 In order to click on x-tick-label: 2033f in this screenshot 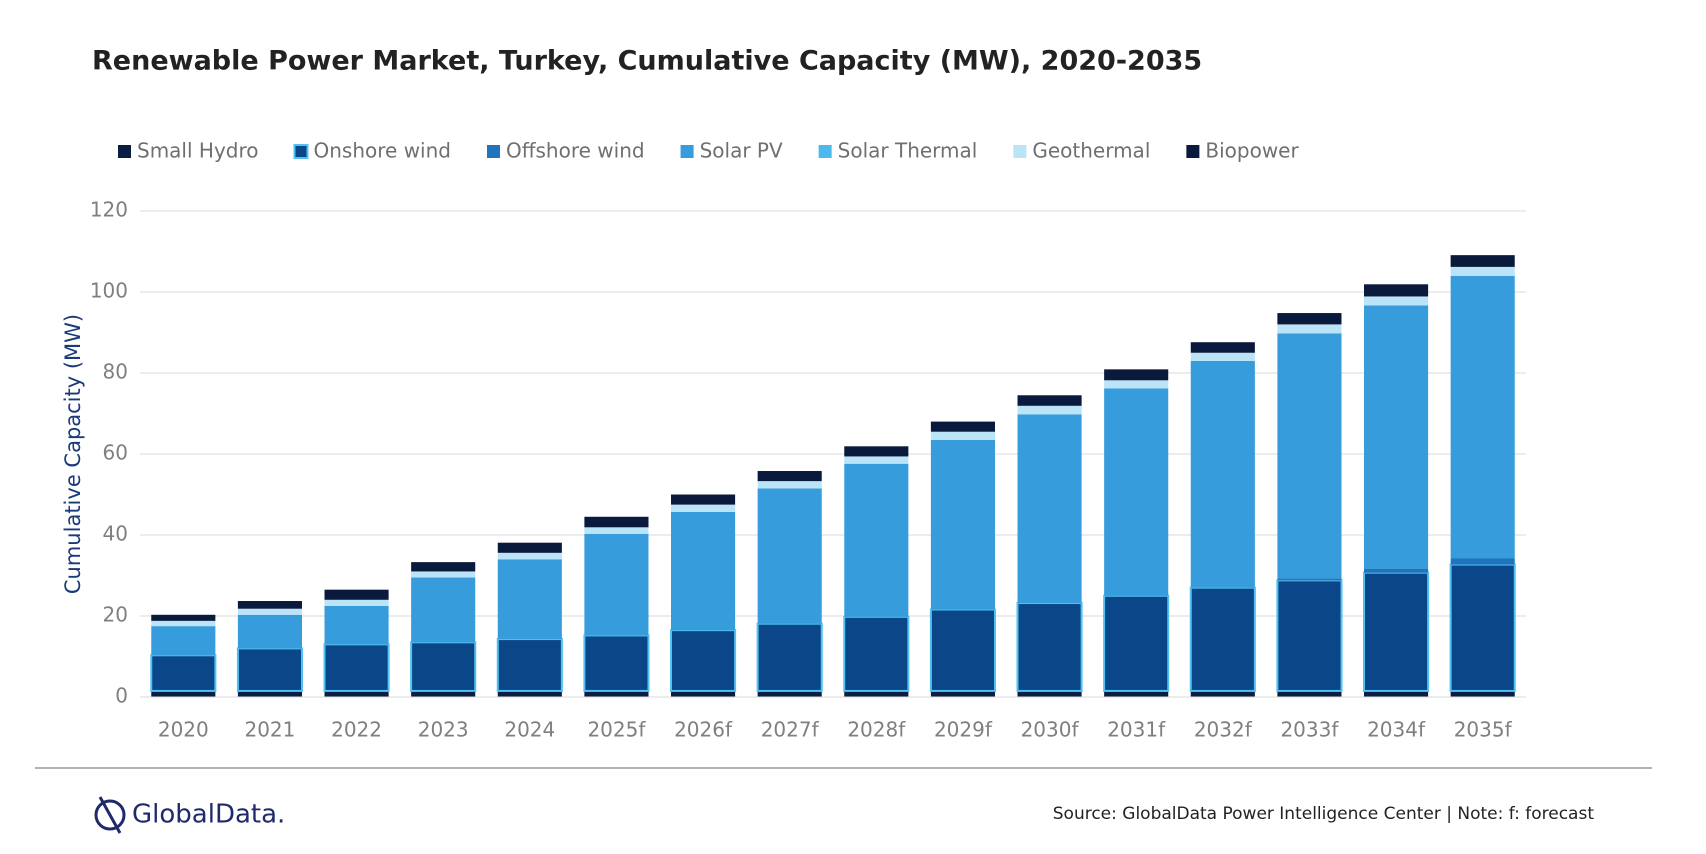, I will do `click(1309, 730)`.